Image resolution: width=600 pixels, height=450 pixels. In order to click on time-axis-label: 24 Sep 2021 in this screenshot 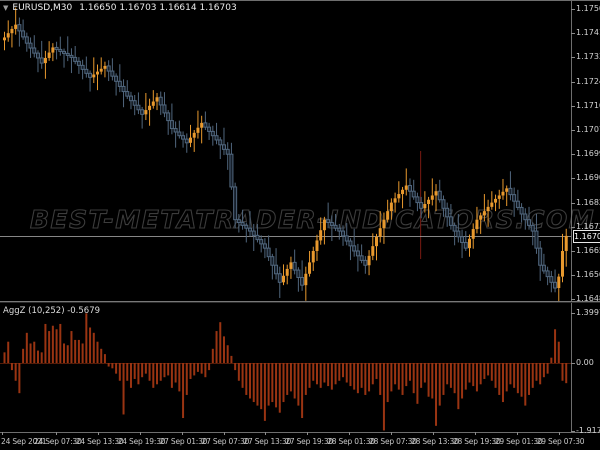, I will do `click(24, 441)`.